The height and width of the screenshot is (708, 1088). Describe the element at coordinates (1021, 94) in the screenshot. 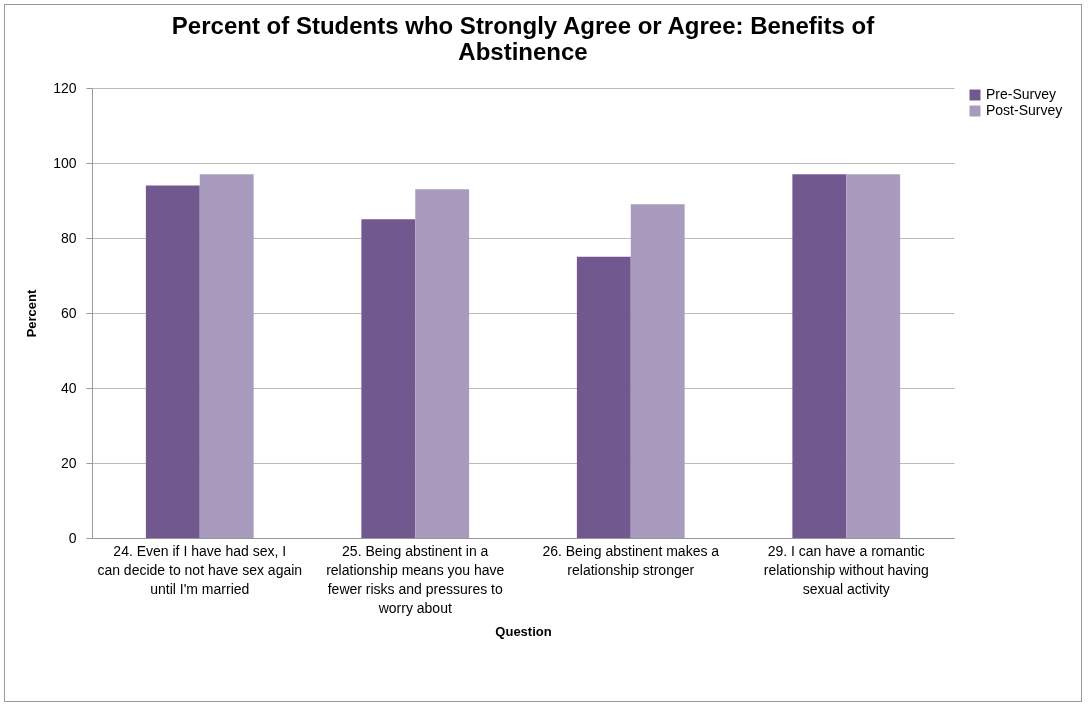

I see `legend-label: Pre-Survey` at that location.